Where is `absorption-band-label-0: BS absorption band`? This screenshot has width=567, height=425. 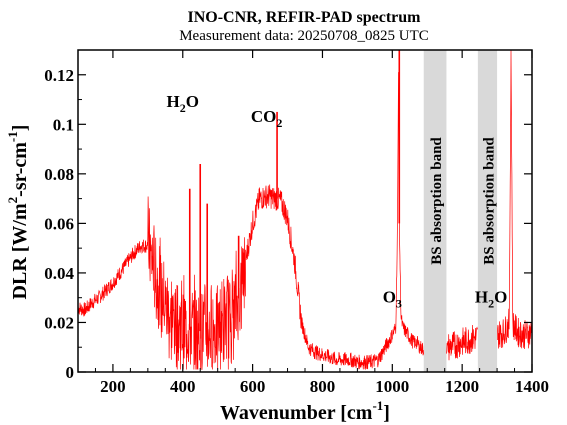
absorption-band-label-0: BS absorption band is located at coordinates (437, 201).